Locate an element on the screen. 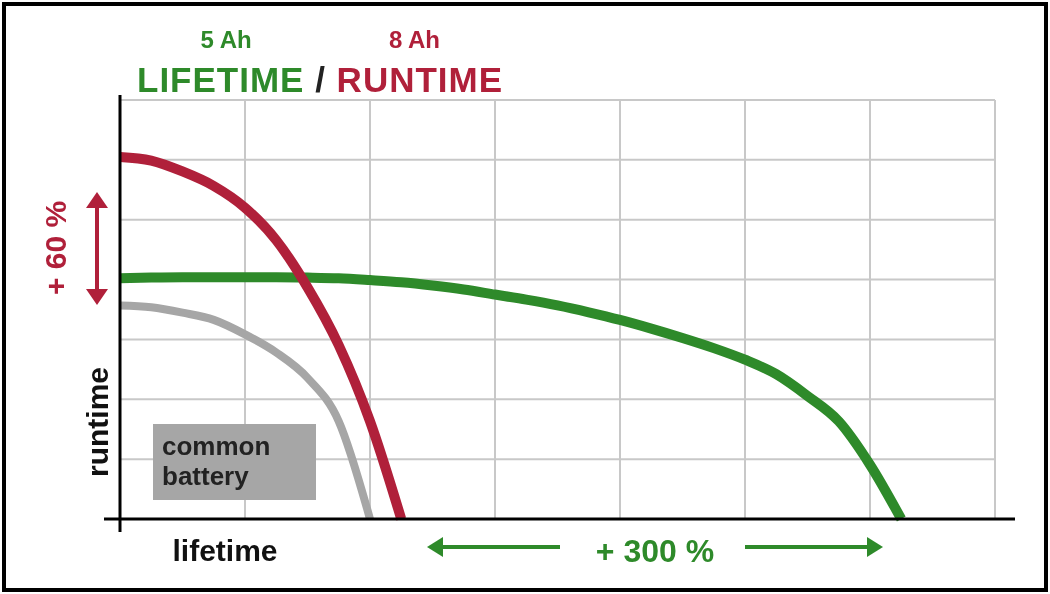 This screenshot has height=594, width=1050. text: + 60 % is located at coordinates (55, 248).